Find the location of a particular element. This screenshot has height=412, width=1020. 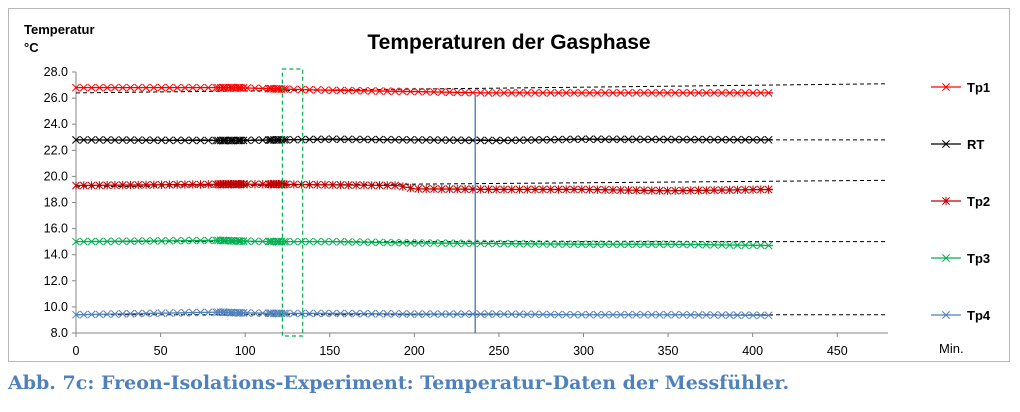

x-tick-label: 150 is located at coordinates (329, 351).